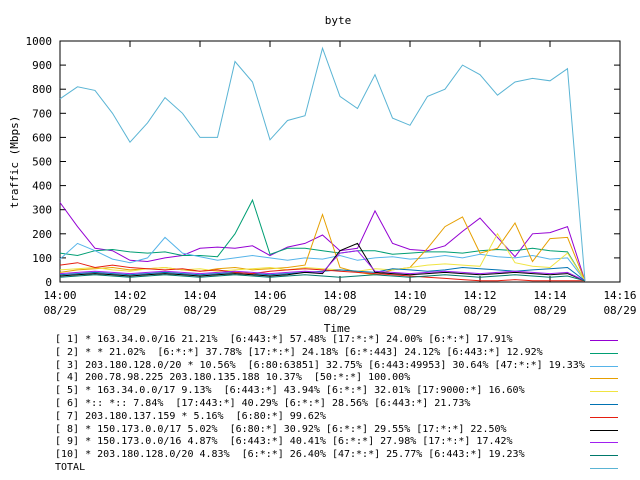 This screenshot has height=480, width=640. I want to click on x-tick-label-time: 14:16, so click(619, 295).